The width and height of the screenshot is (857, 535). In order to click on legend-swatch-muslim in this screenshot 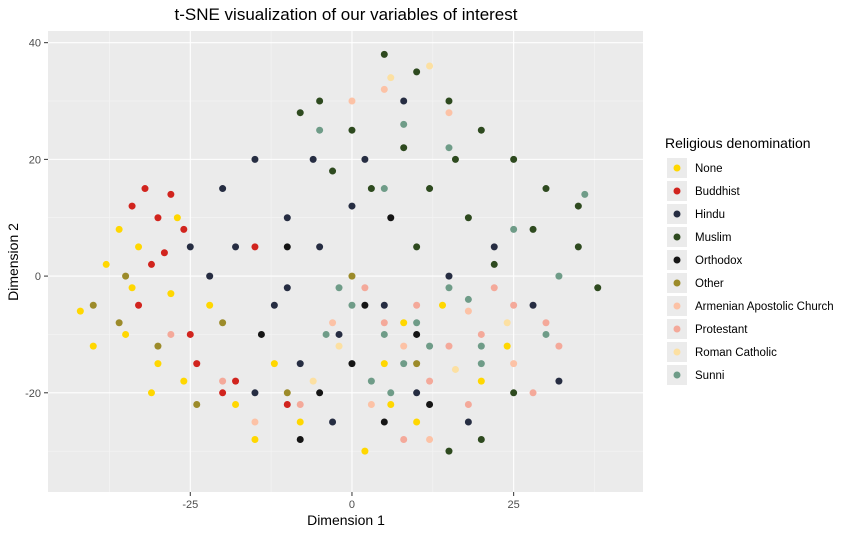, I will do `click(677, 237)`.